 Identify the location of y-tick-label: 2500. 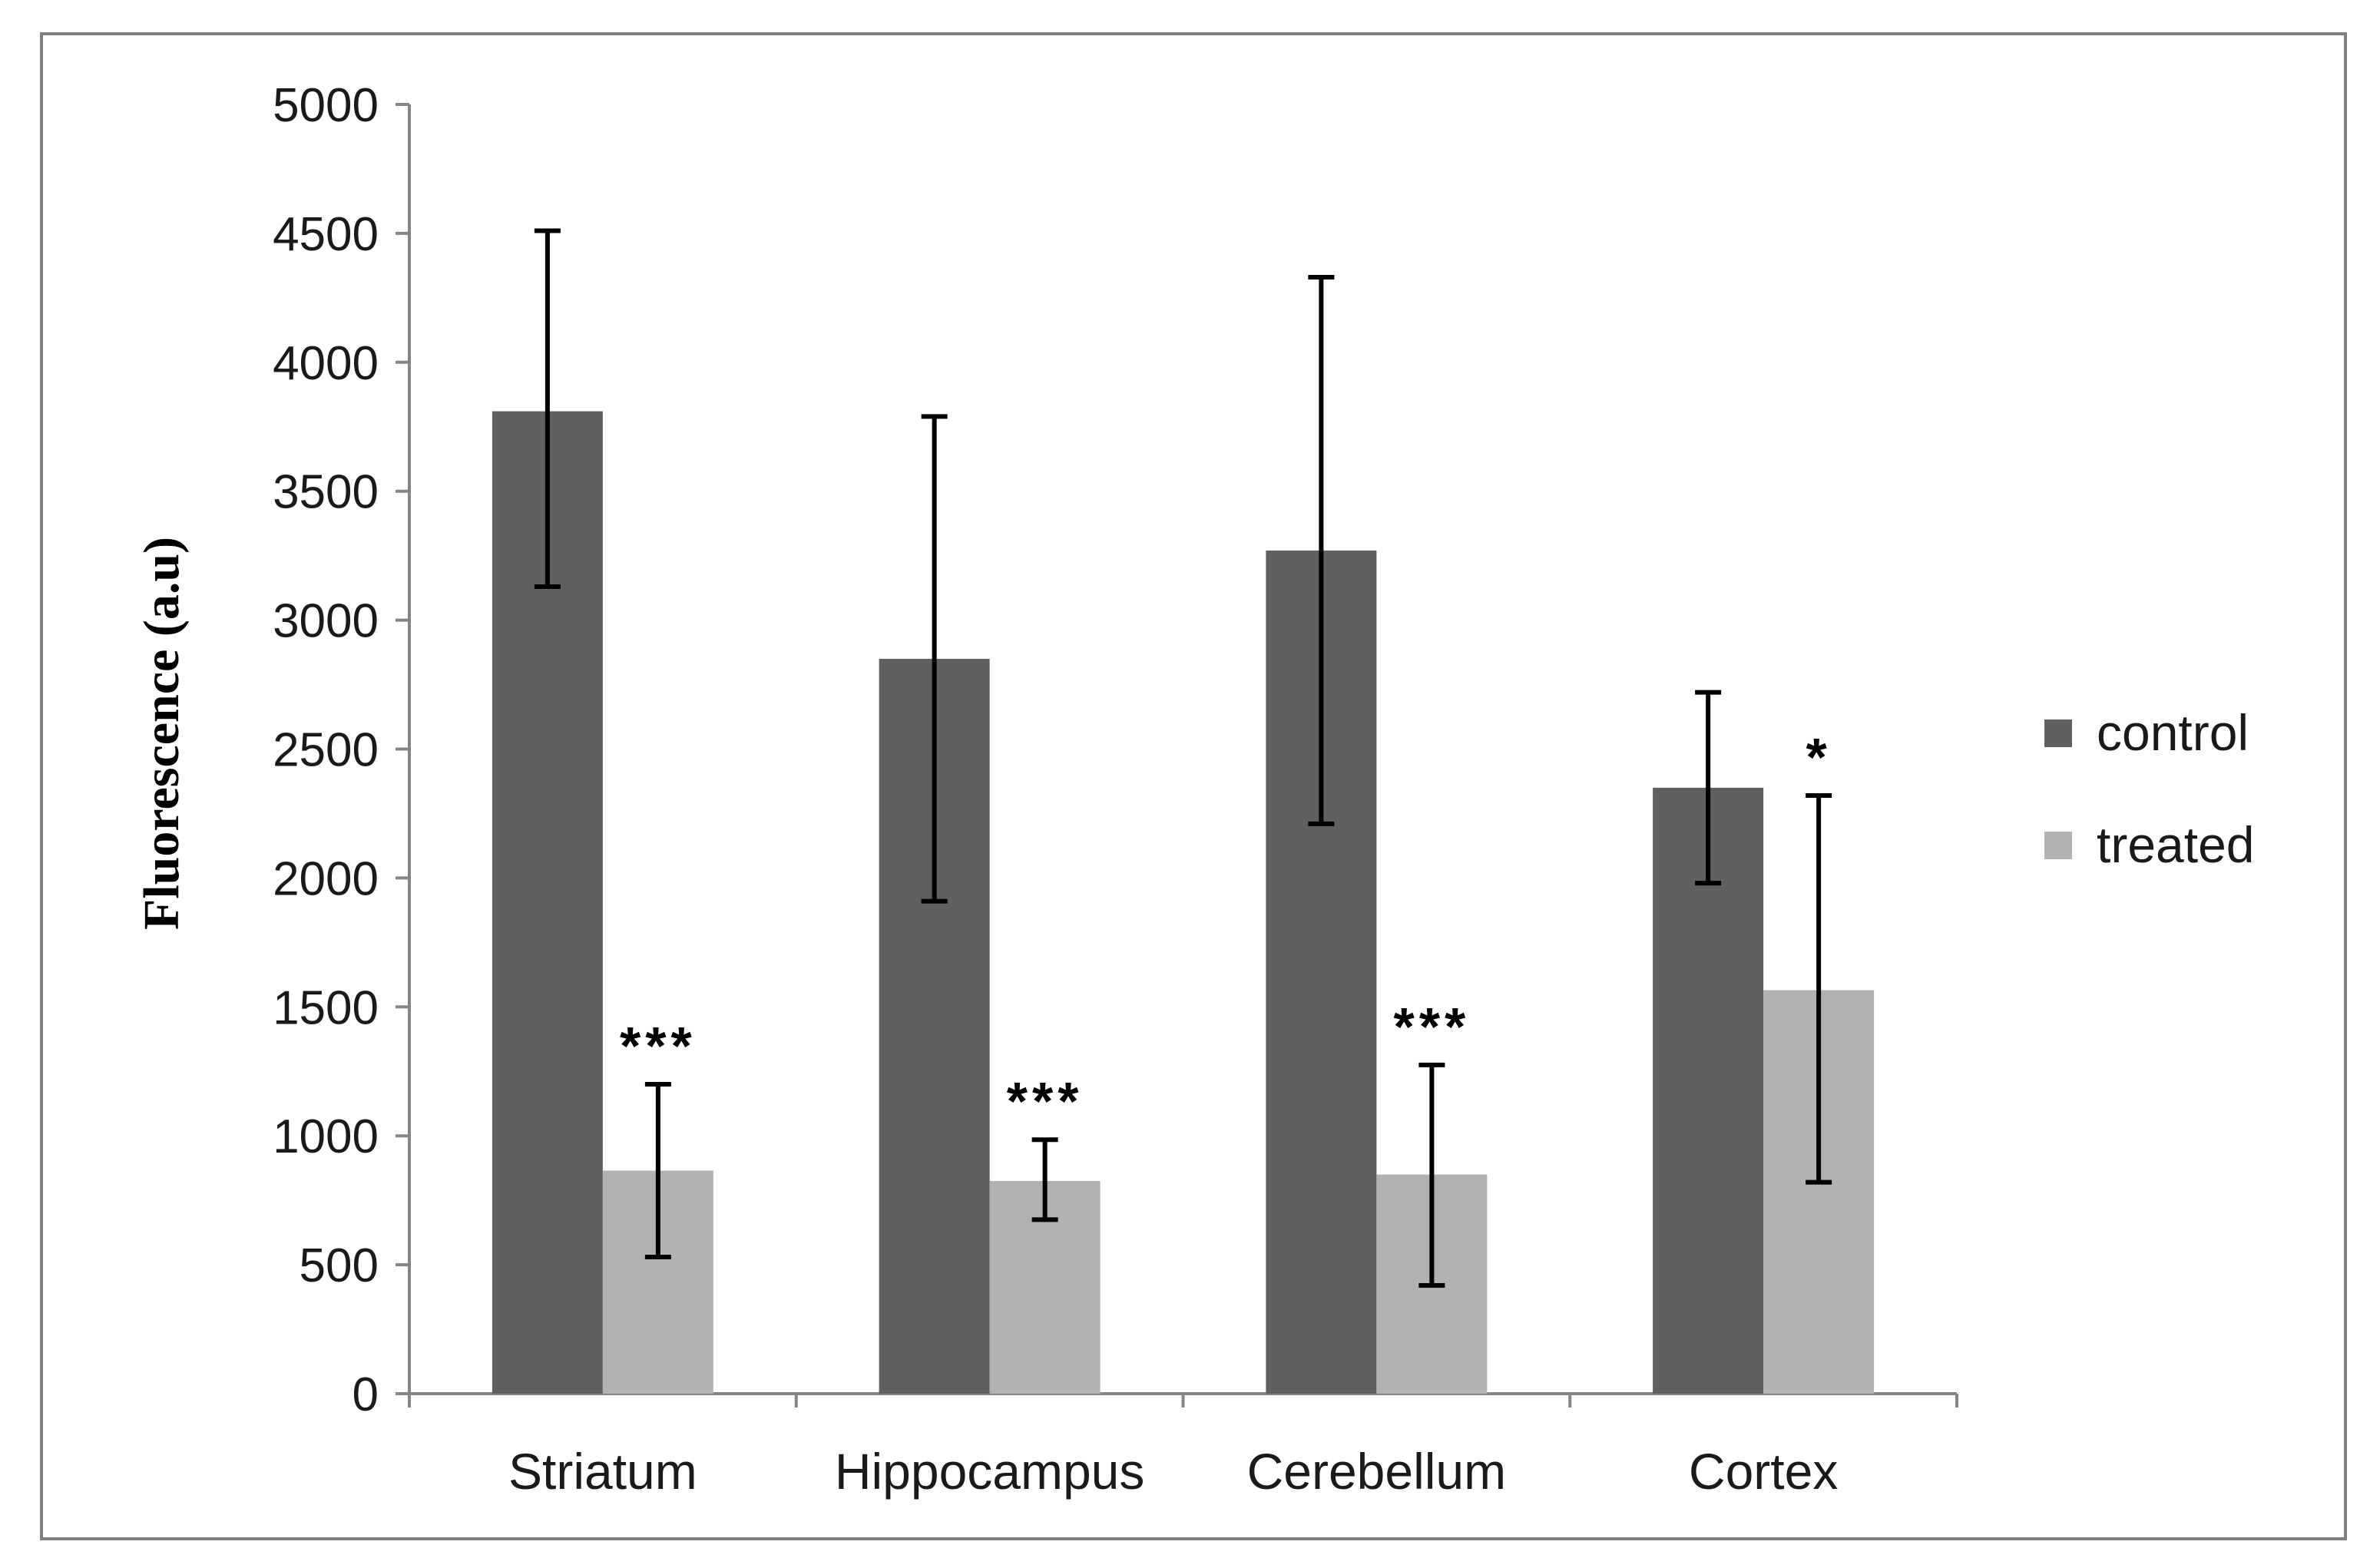
(326, 751).